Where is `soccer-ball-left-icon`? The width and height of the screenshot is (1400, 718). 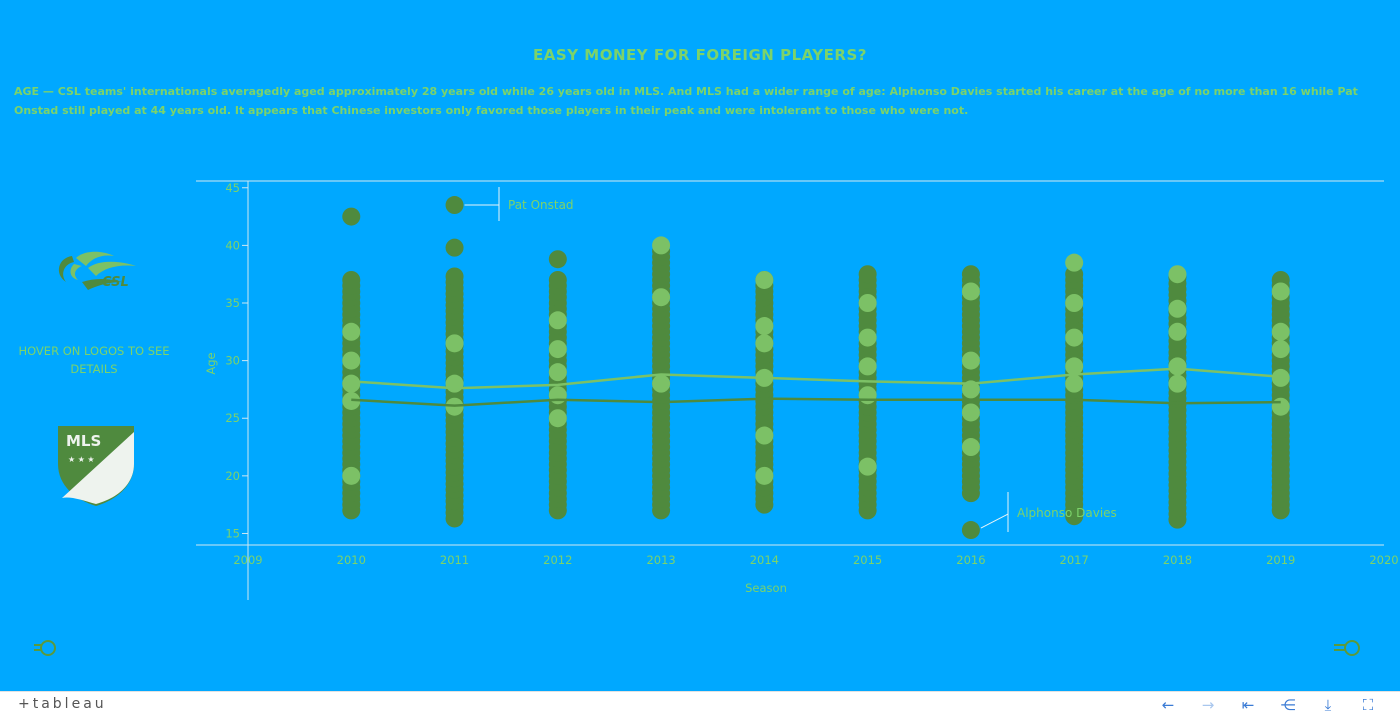
soccer-ball-left-icon is located at coordinates (47, 650).